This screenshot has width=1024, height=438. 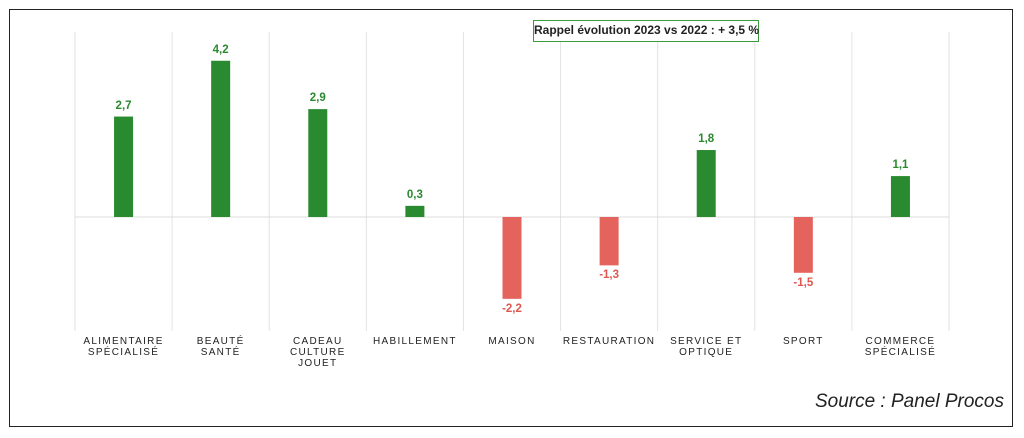 What do you see at coordinates (803, 282) in the screenshot?
I see `data-label: -1,5` at bounding box center [803, 282].